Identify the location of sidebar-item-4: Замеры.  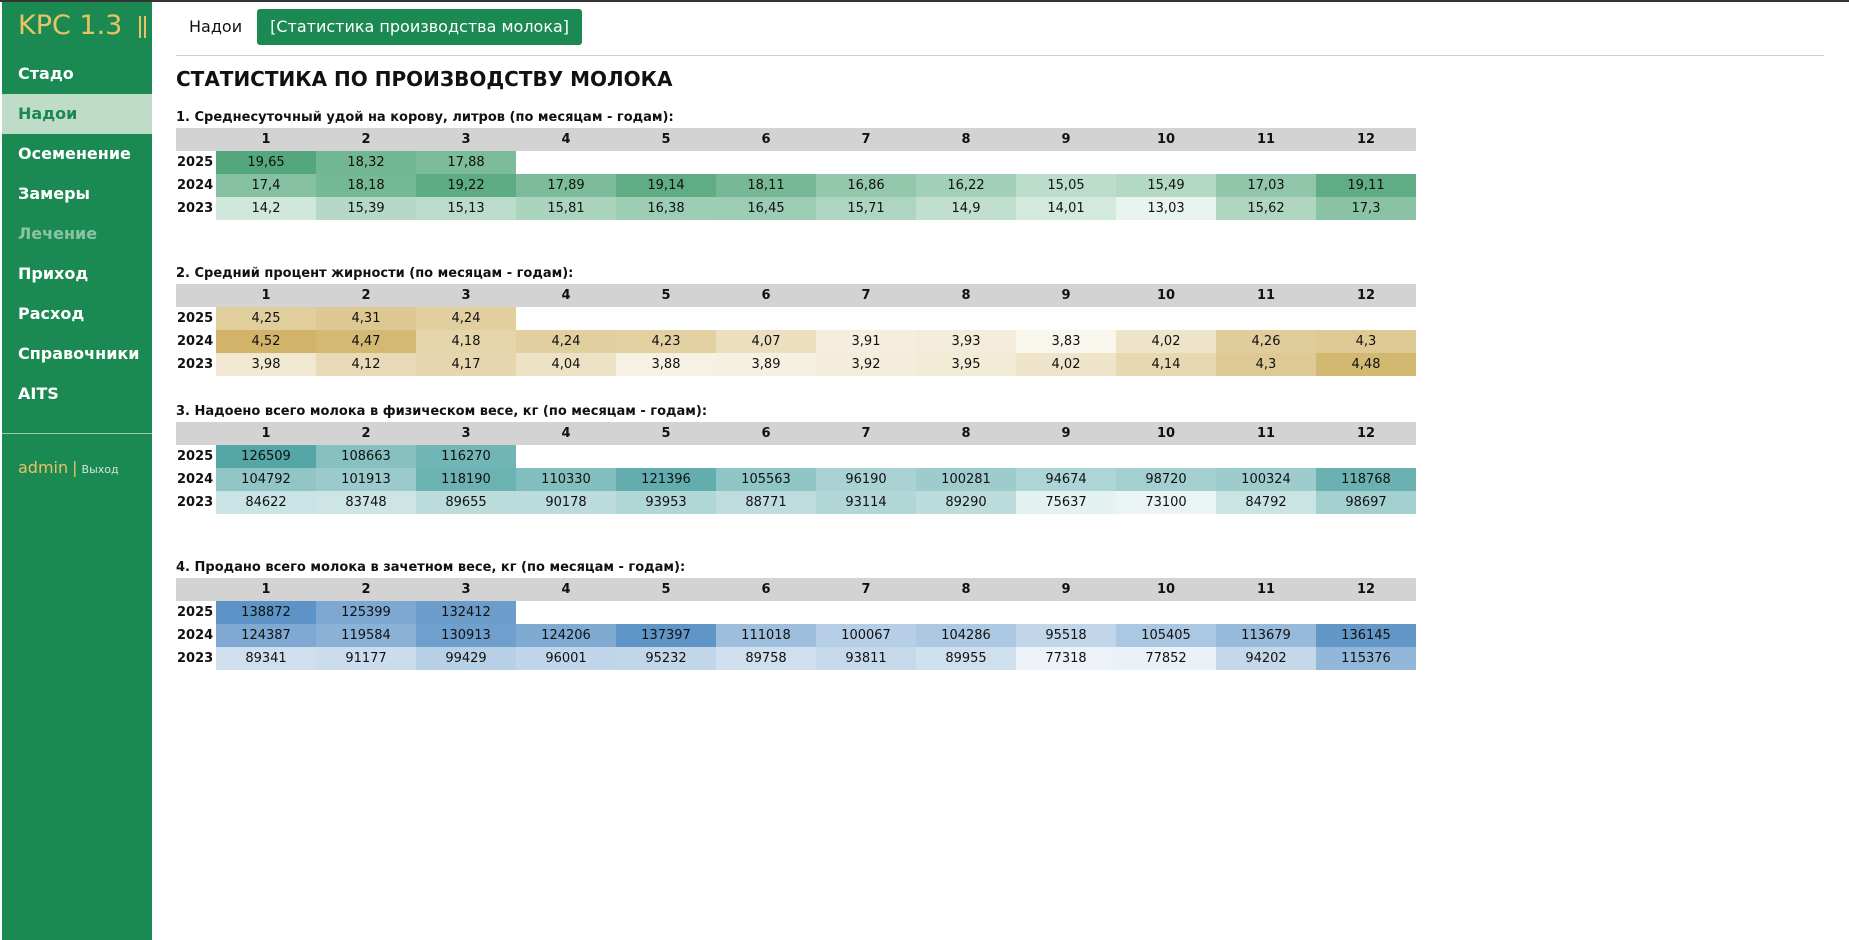
(54, 193).